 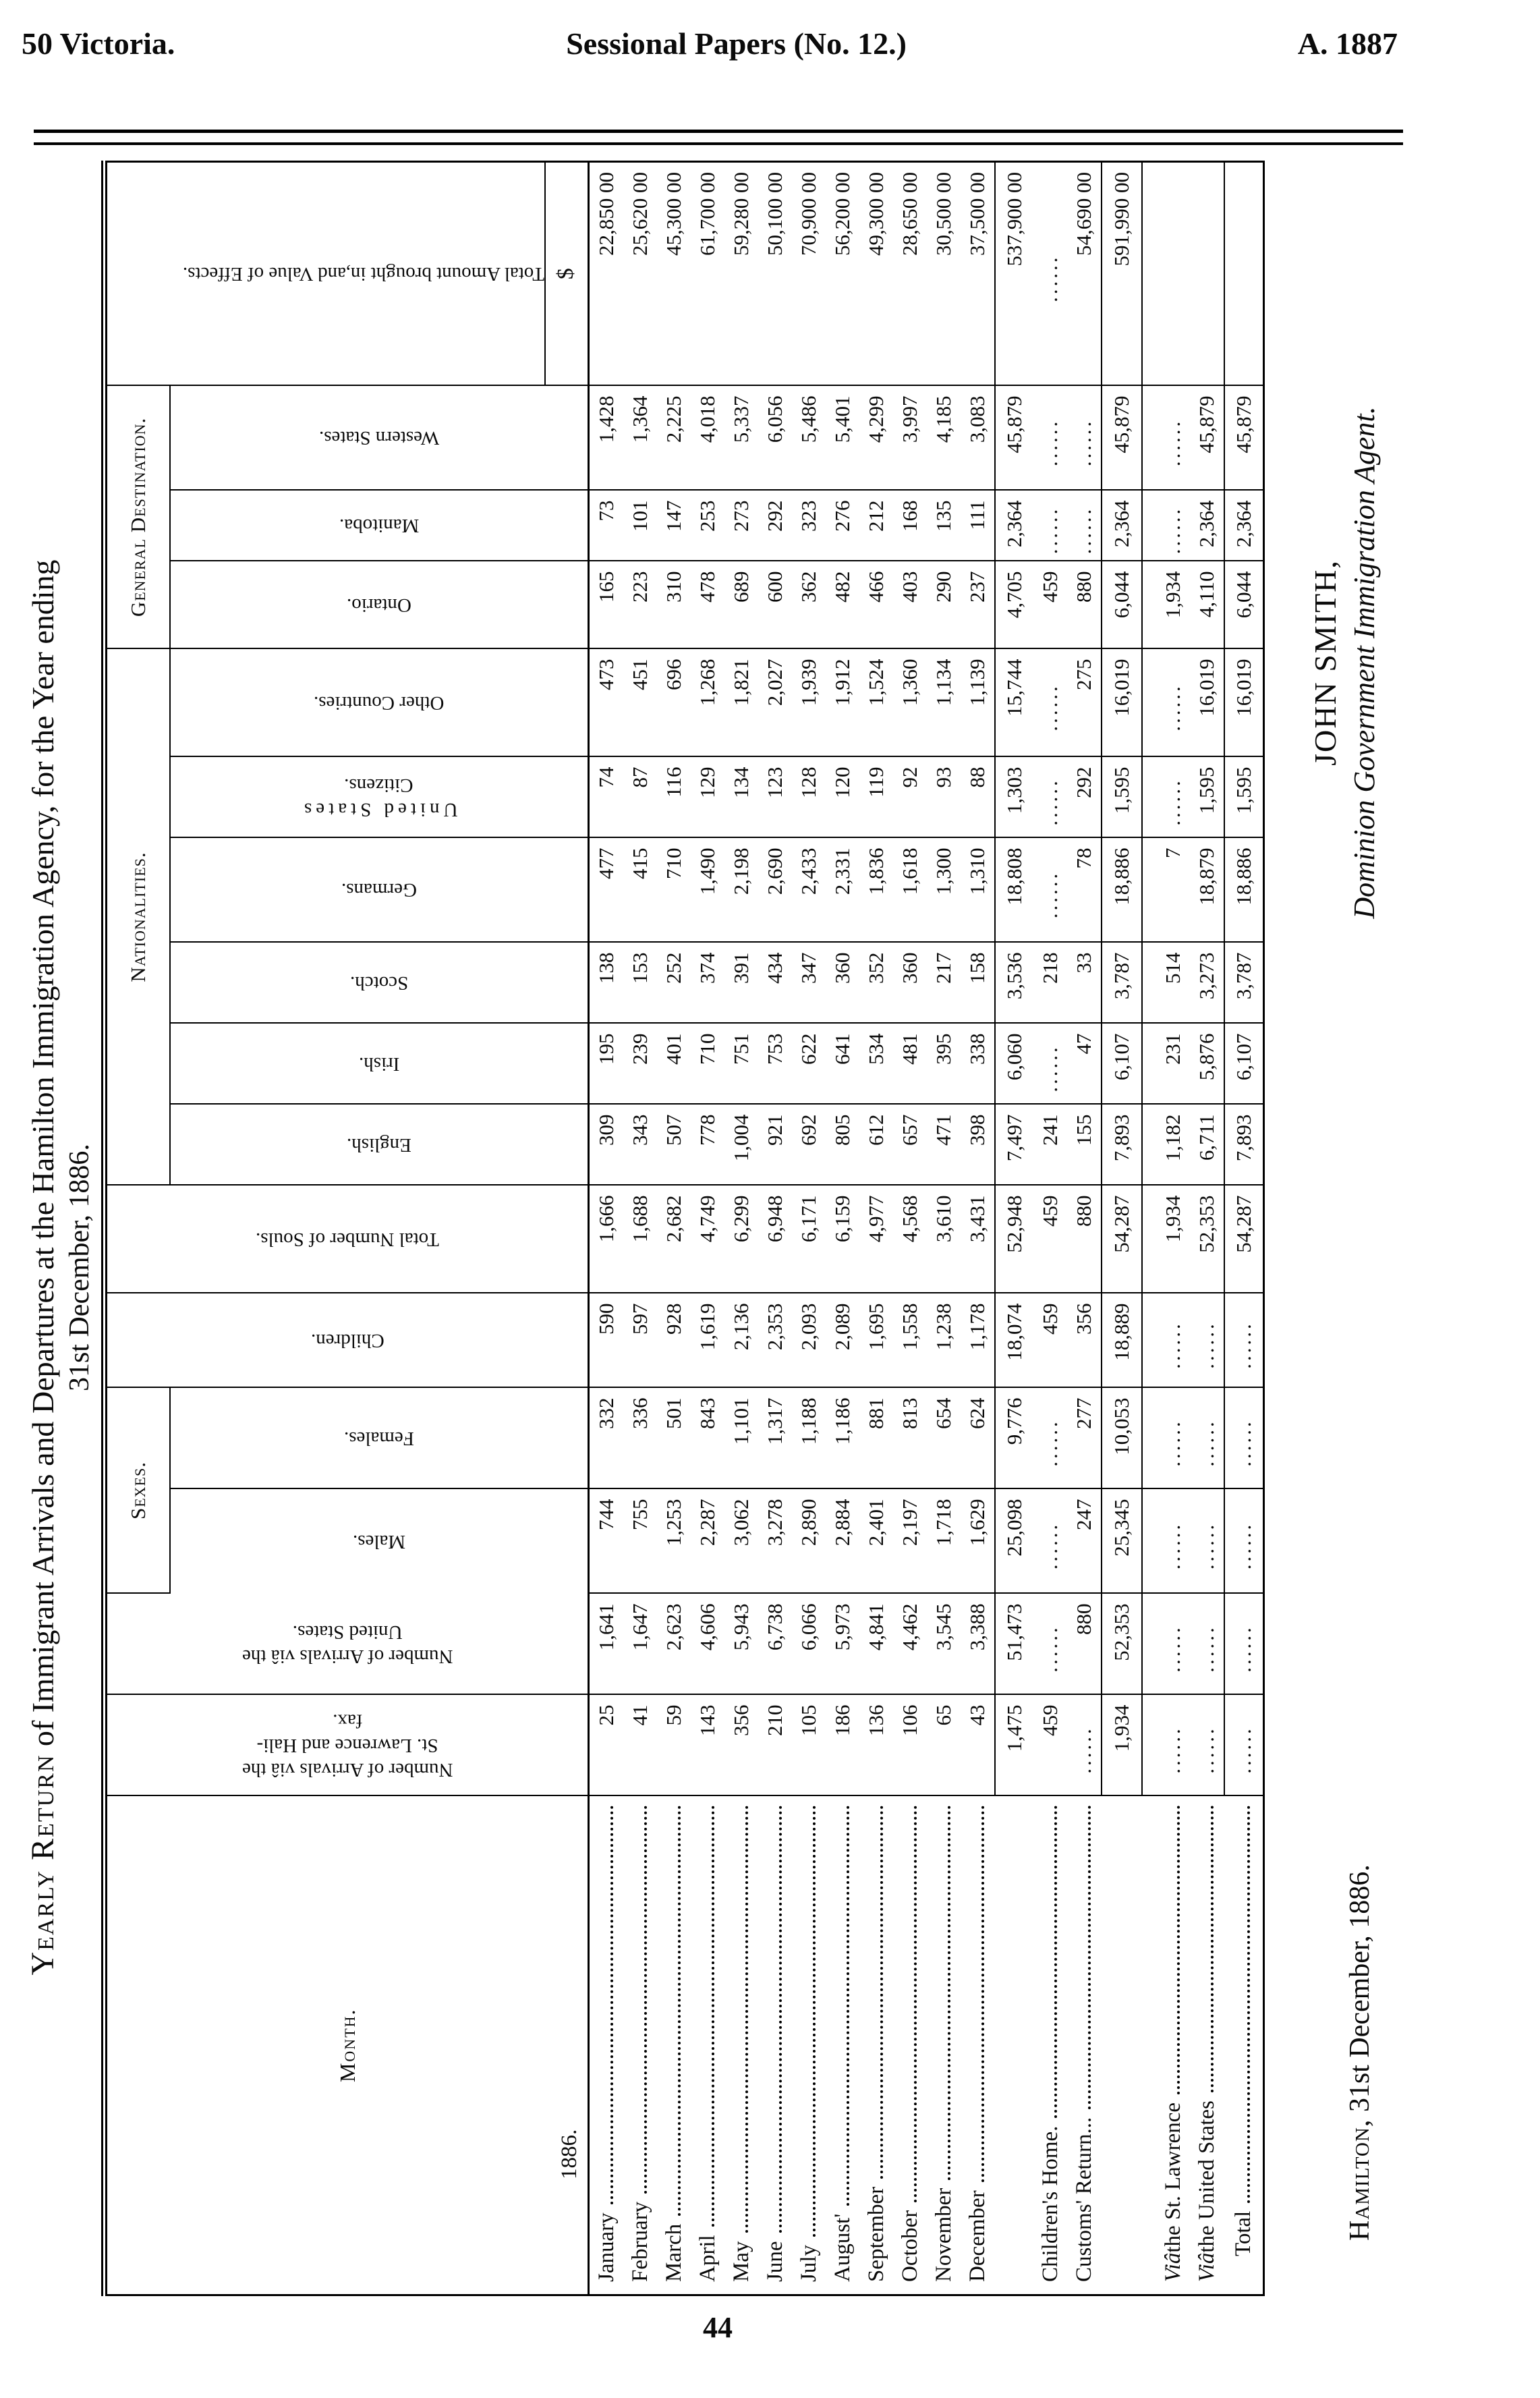 What do you see at coordinates (640, 797) in the screenshot?
I see `data-cell: 87` at bounding box center [640, 797].